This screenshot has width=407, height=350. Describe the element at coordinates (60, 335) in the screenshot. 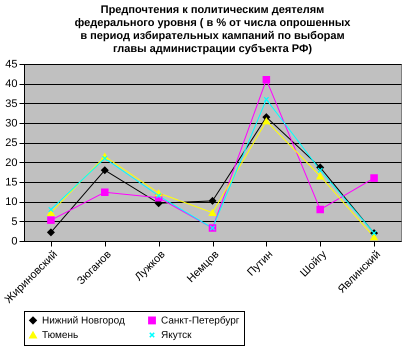

I see `legend-label: Тюмень` at that location.